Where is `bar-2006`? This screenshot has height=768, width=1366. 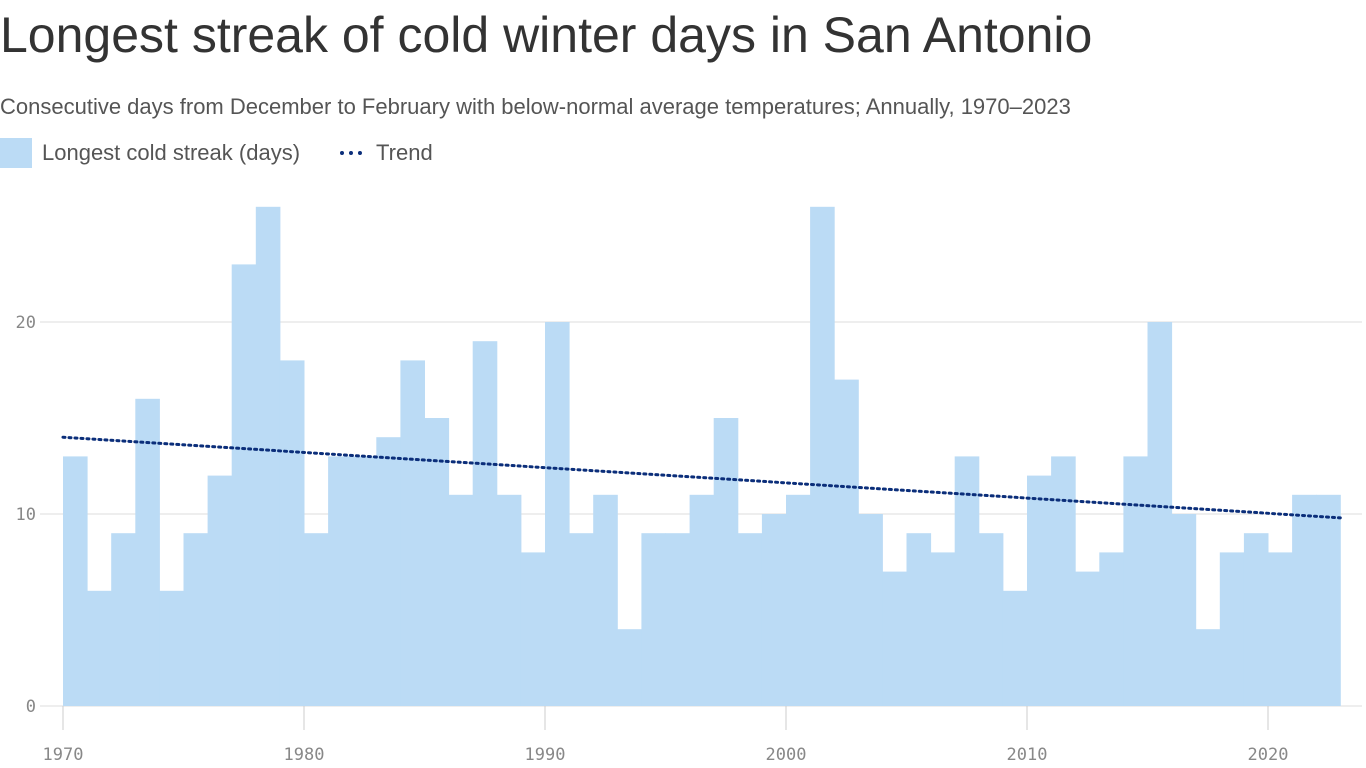 bar-2006 is located at coordinates (943, 629).